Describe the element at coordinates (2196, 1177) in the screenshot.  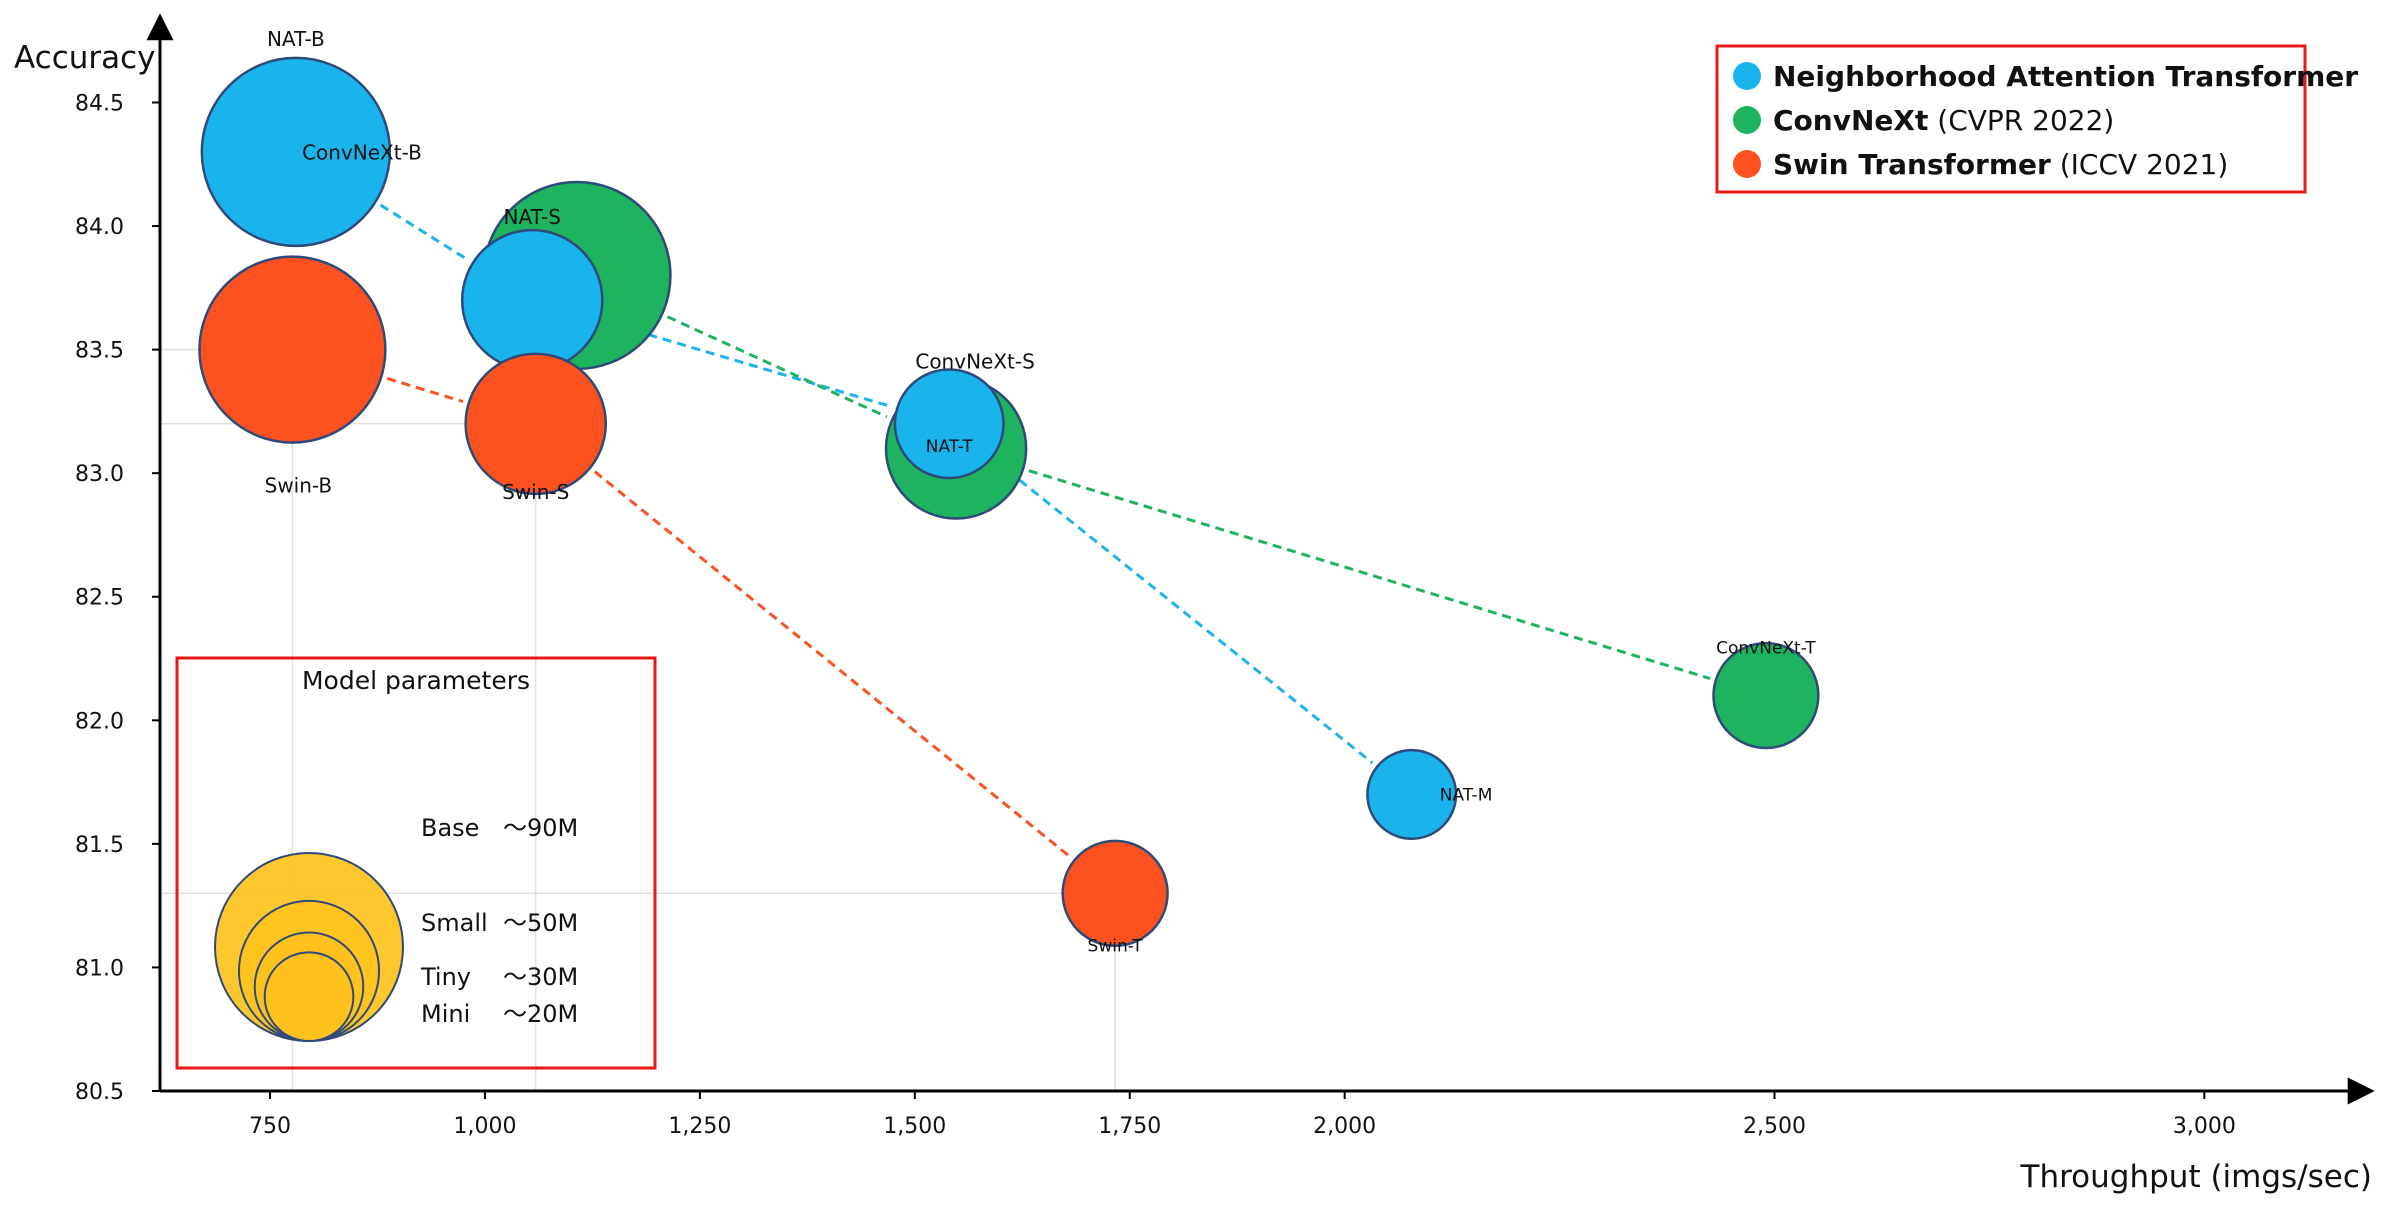
I see `x-axis-title: Throughput (imgs/sec)` at that location.